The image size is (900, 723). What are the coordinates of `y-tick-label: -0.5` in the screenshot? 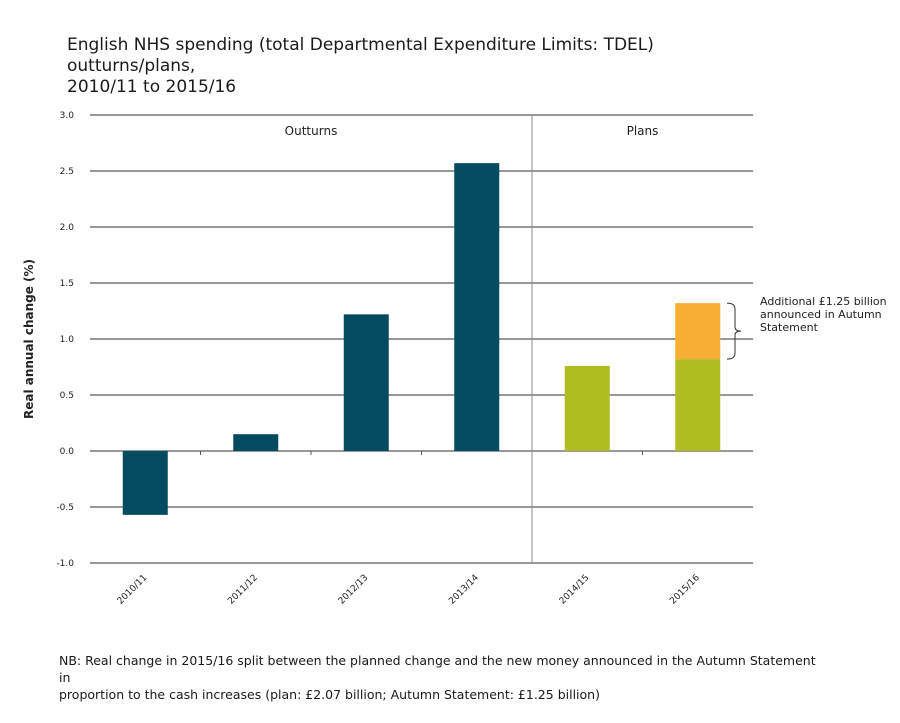 It's located at (65, 508).